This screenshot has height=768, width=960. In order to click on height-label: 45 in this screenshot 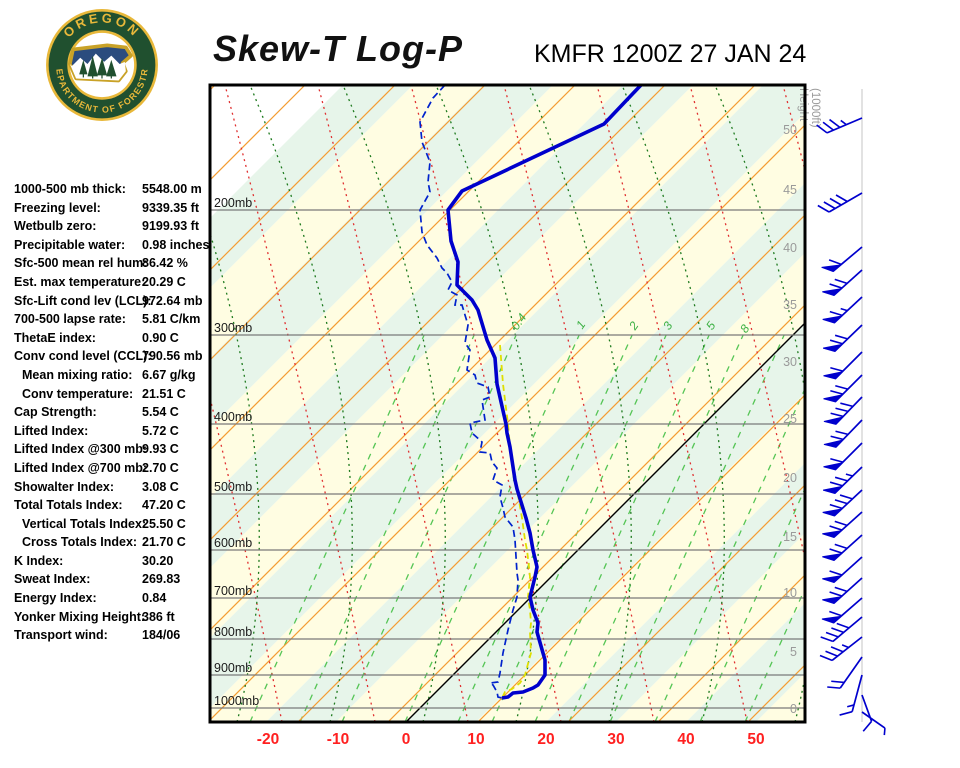, I will do `click(790, 190)`.